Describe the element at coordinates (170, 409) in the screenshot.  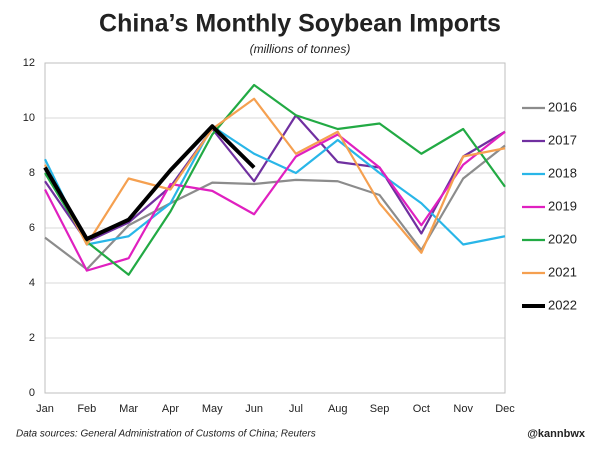
I see `x-tick-label: Apr` at that location.